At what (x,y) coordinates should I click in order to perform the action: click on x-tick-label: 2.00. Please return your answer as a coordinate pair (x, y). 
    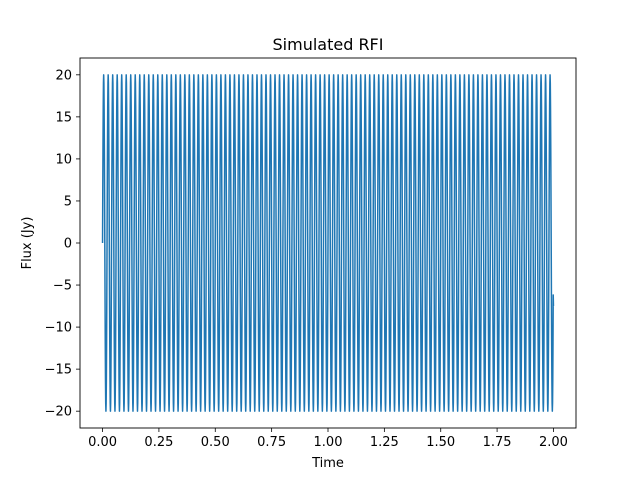
    Looking at the image, I should click on (553, 442).